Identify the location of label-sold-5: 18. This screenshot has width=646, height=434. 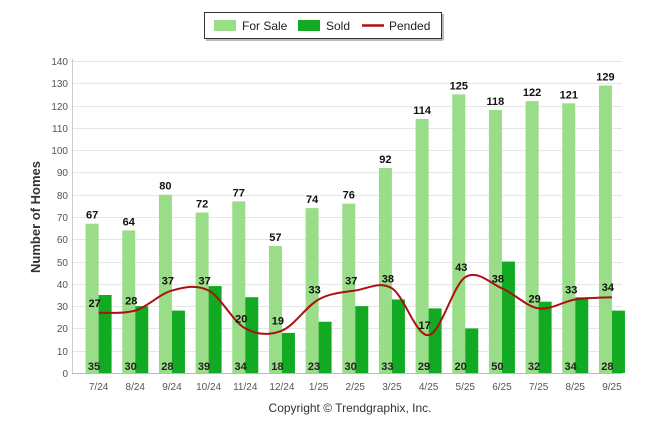
(277, 367).